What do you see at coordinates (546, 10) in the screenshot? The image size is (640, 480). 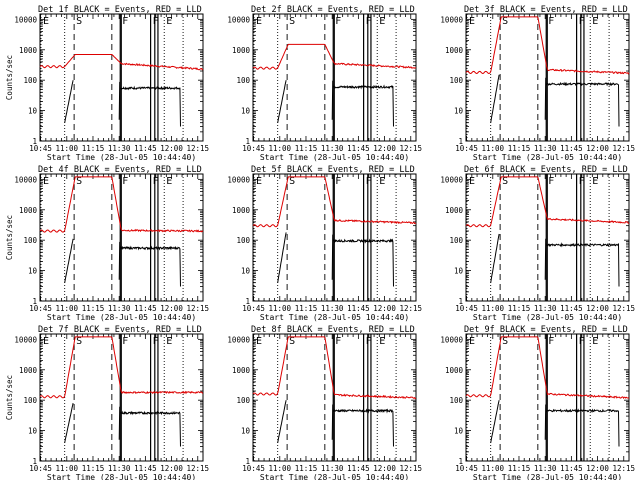 I see `panel-title: Det 3f BLACK = Events, RED = LLD` at bounding box center [546, 10].